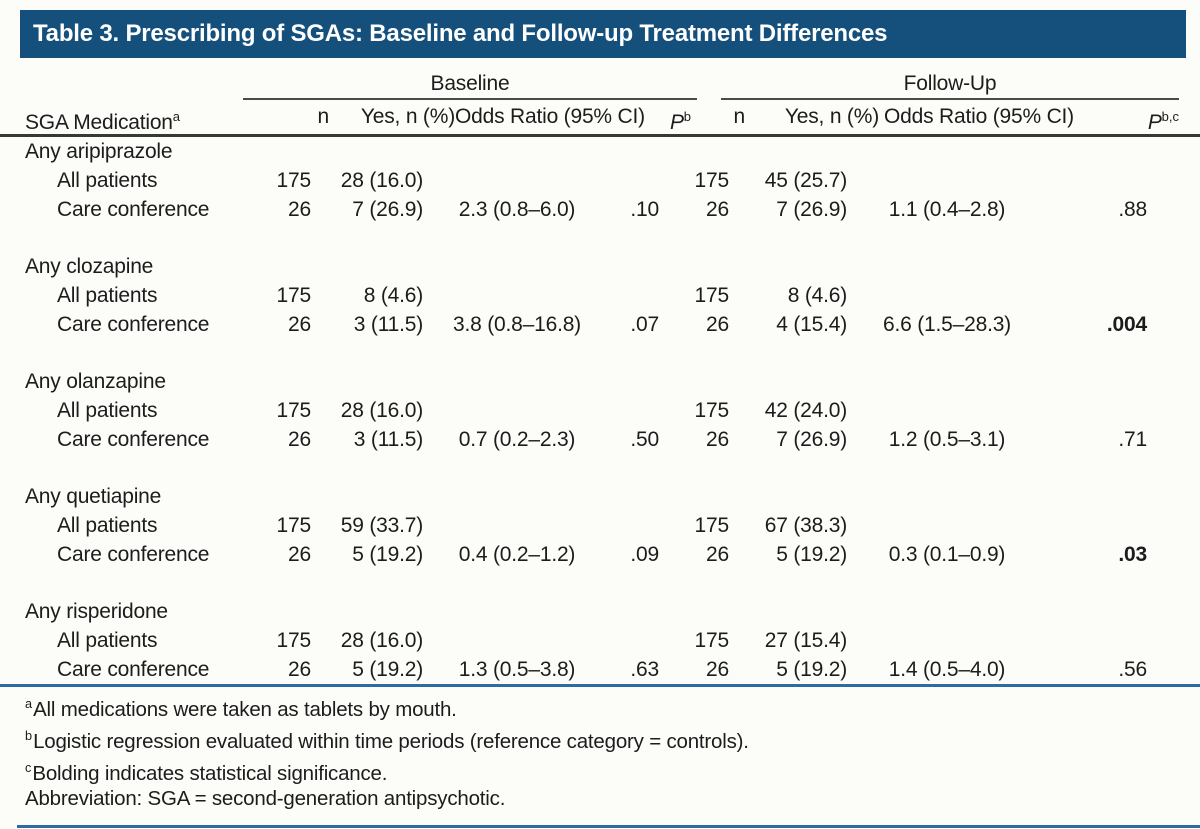  Describe the element at coordinates (600, 381) in the screenshot. I see `section-header-row: Any olanzapine` at that location.